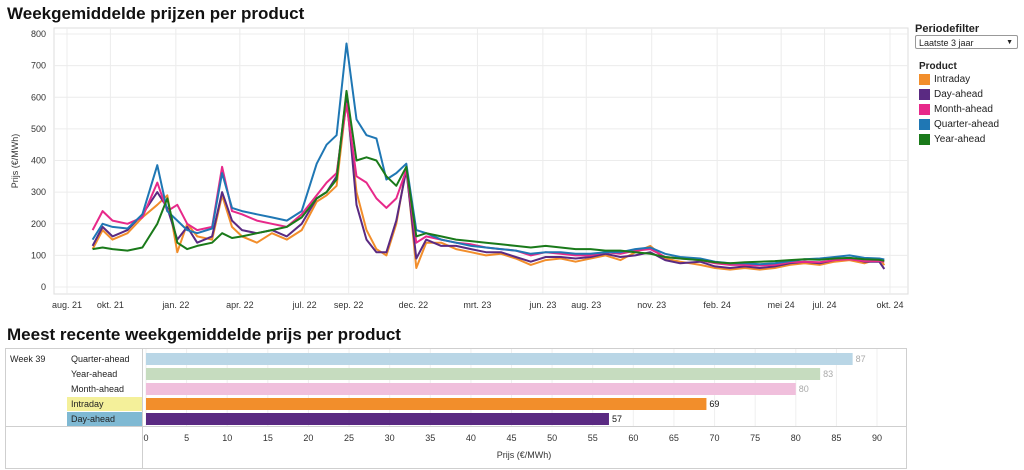  What do you see at coordinates (15, 161) in the screenshot?
I see `y-axis-label: Prijs (€/MWh)` at bounding box center [15, 161].